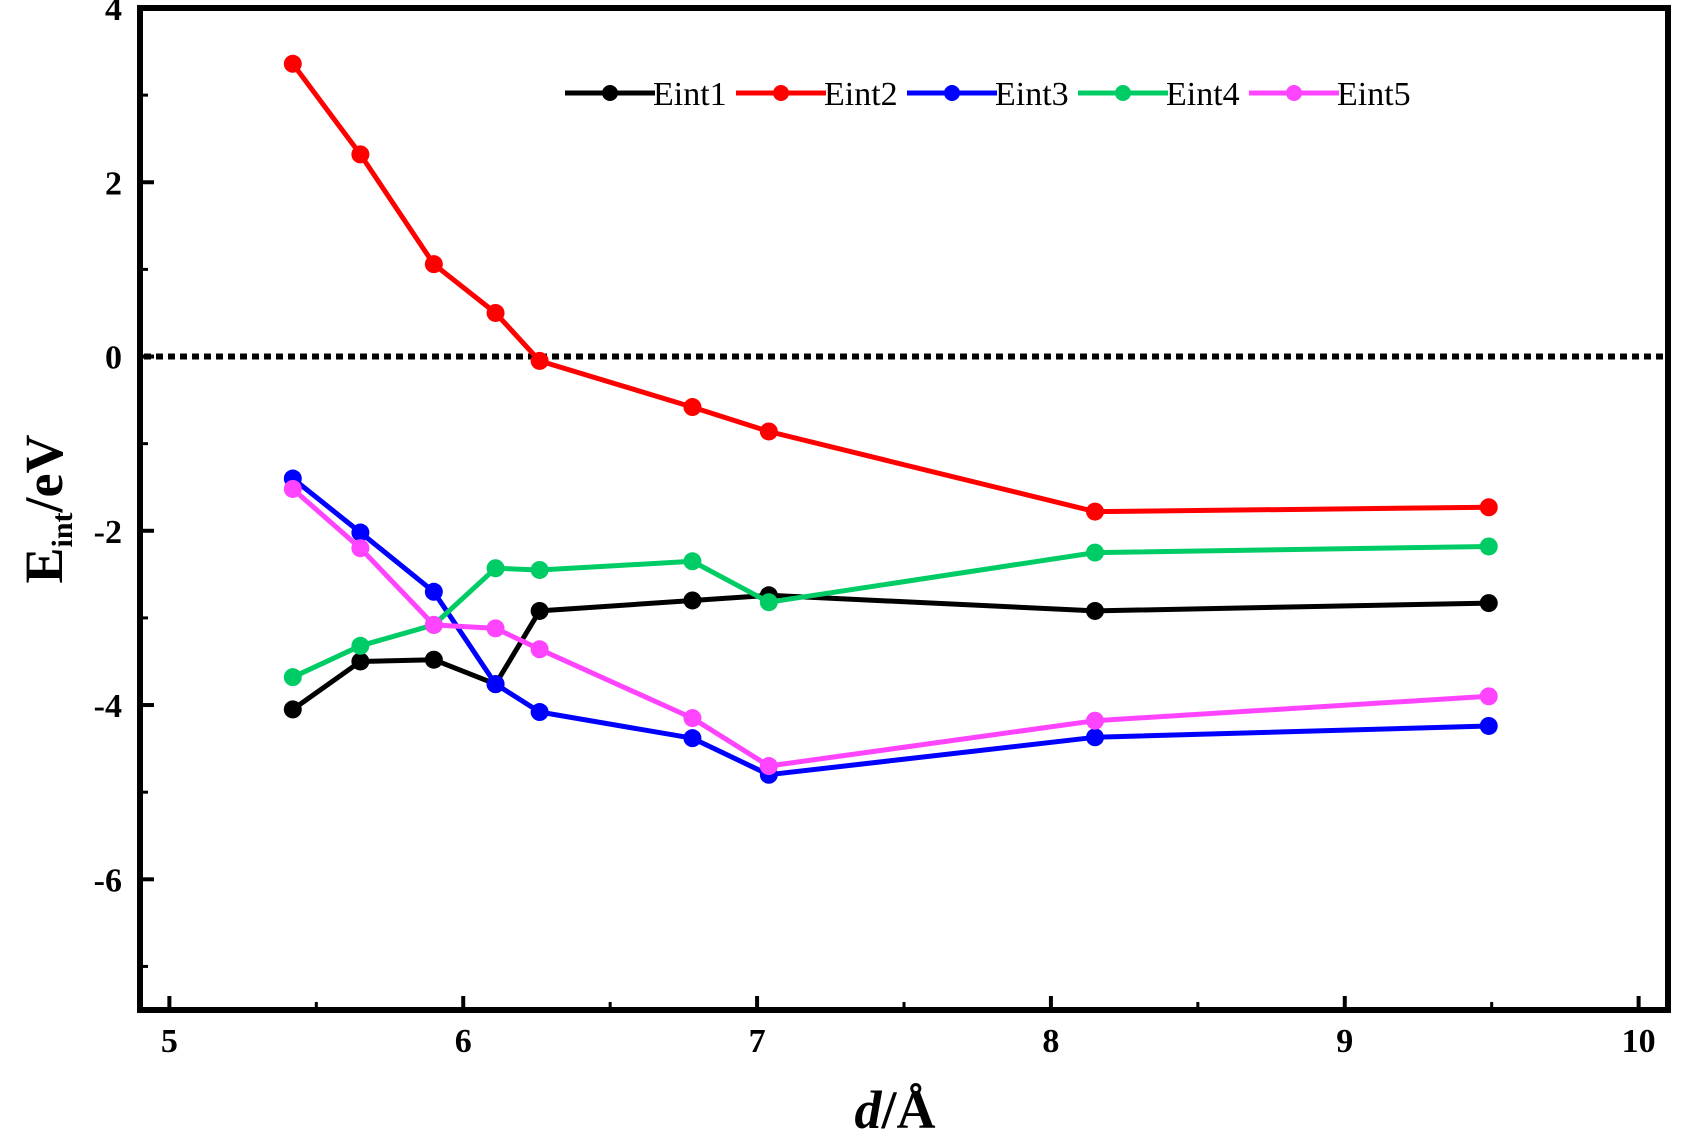  I want to click on legend-label: Eint1, so click(690, 94).